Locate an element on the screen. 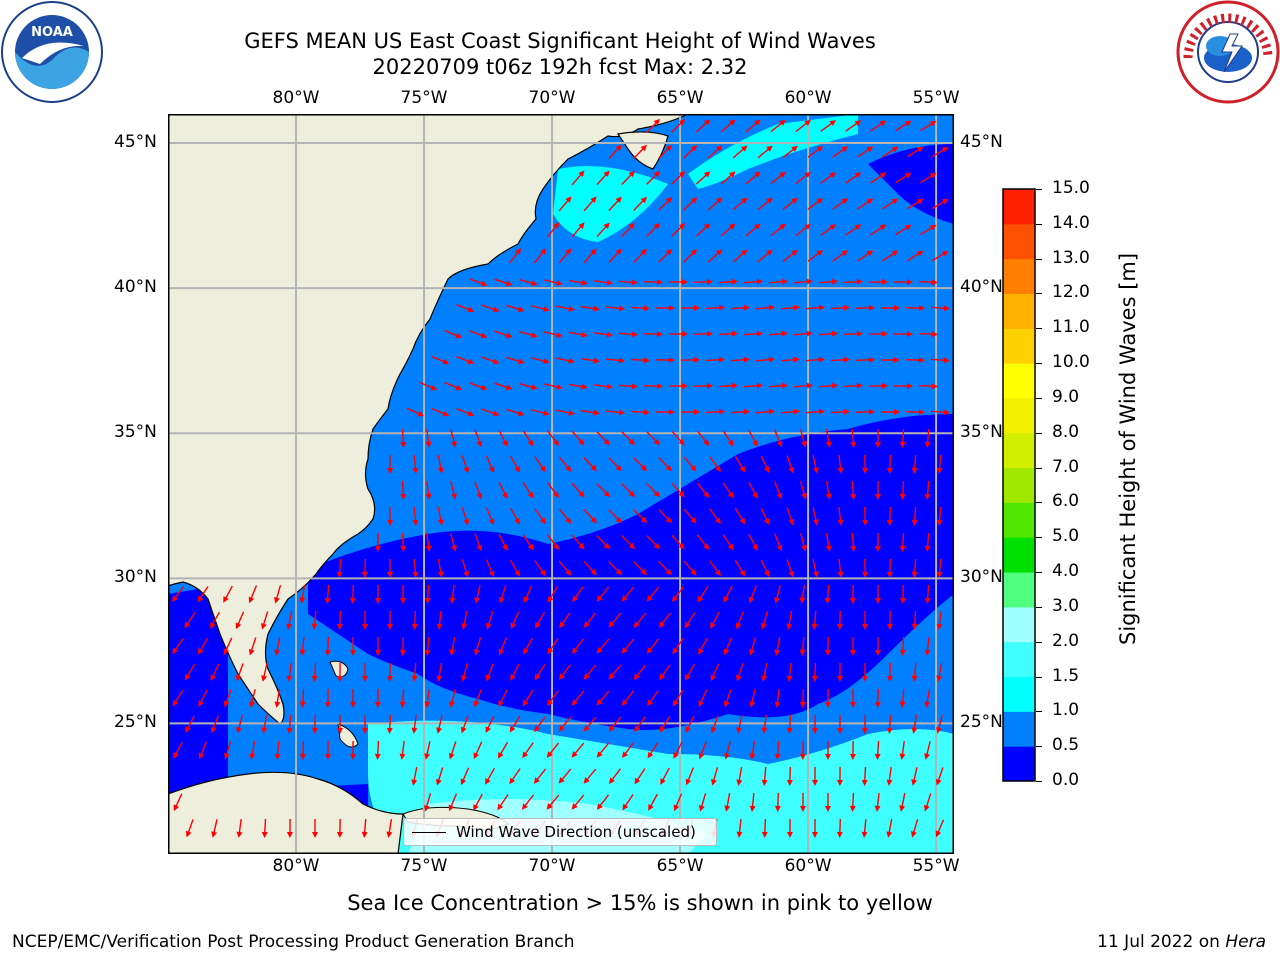 Image resolution: width=1280 pixels, height=960 pixels. colorbar-tick-label: 11.0 is located at coordinates (1071, 327).